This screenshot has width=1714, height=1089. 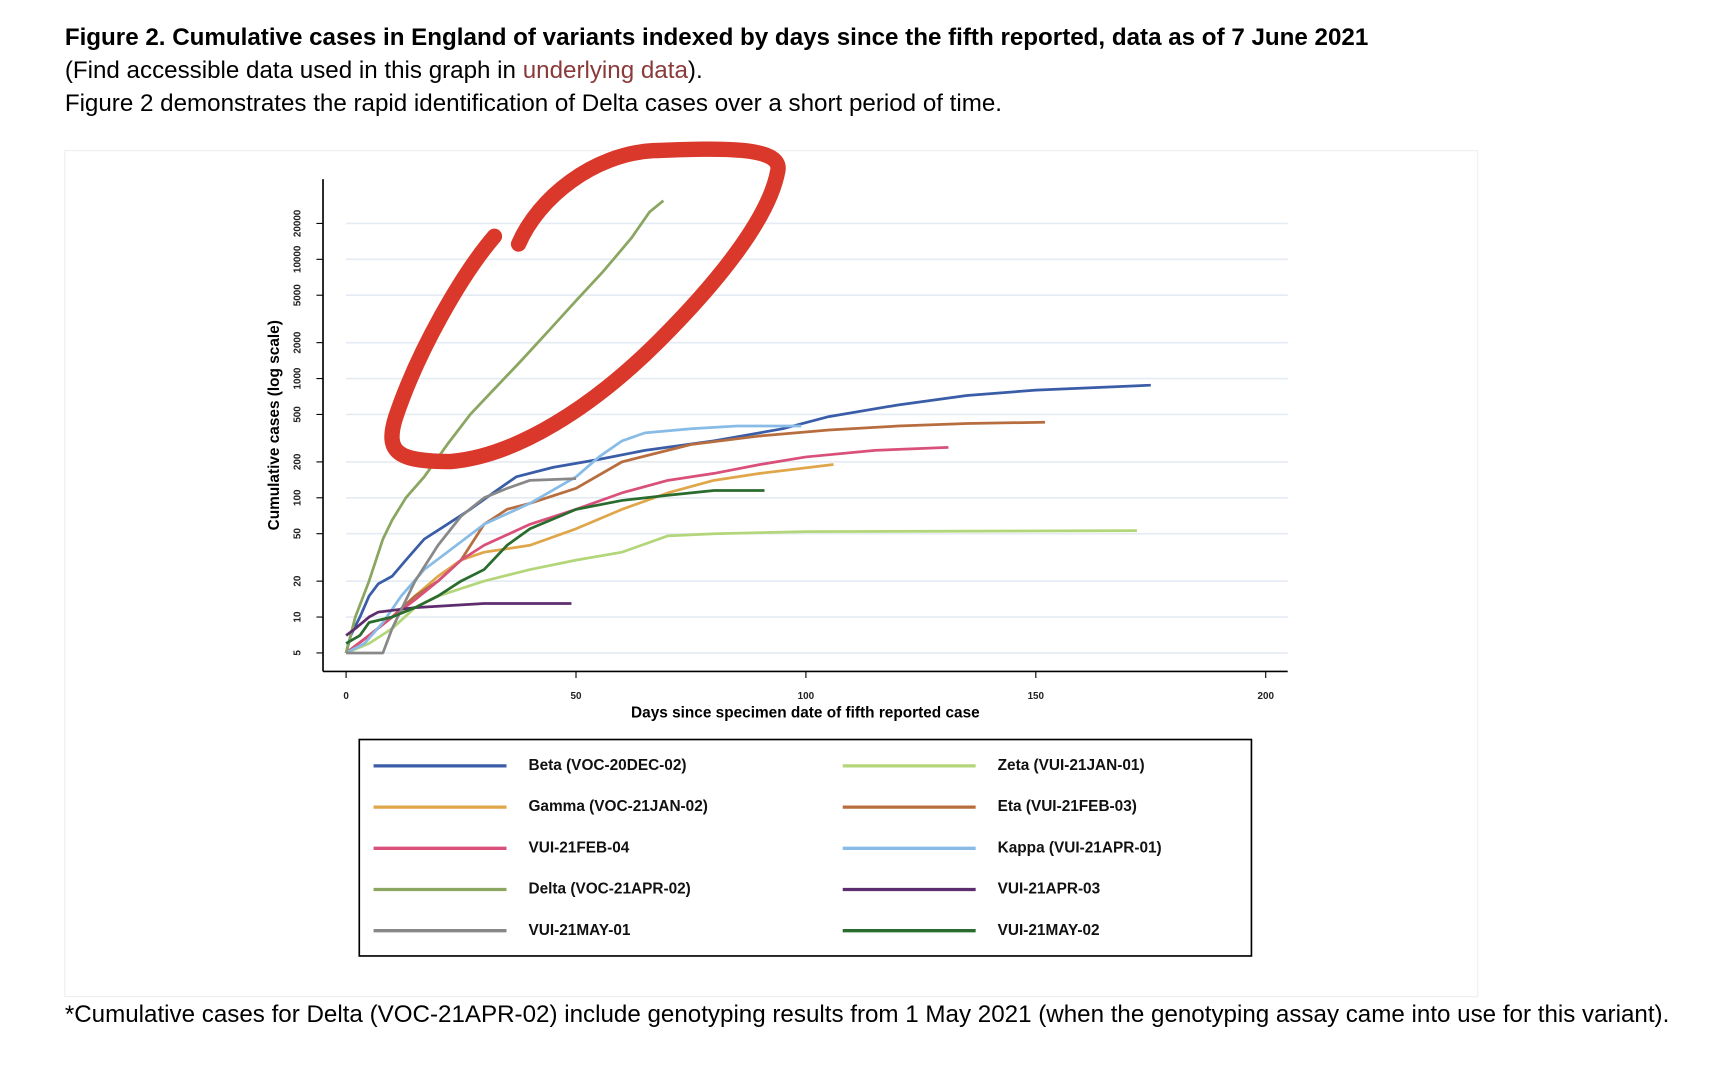 What do you see at coordinates (1071, 765) in the screenshot?
I see `legend-label: Zeta (VUI-21JAN-01)` at bounding box center [1071, 765].